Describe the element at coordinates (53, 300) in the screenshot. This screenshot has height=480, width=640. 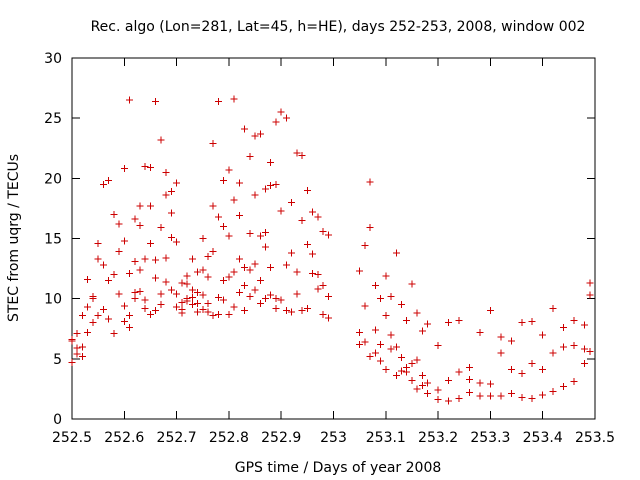
I see `y-tick-label: 10` at that location.